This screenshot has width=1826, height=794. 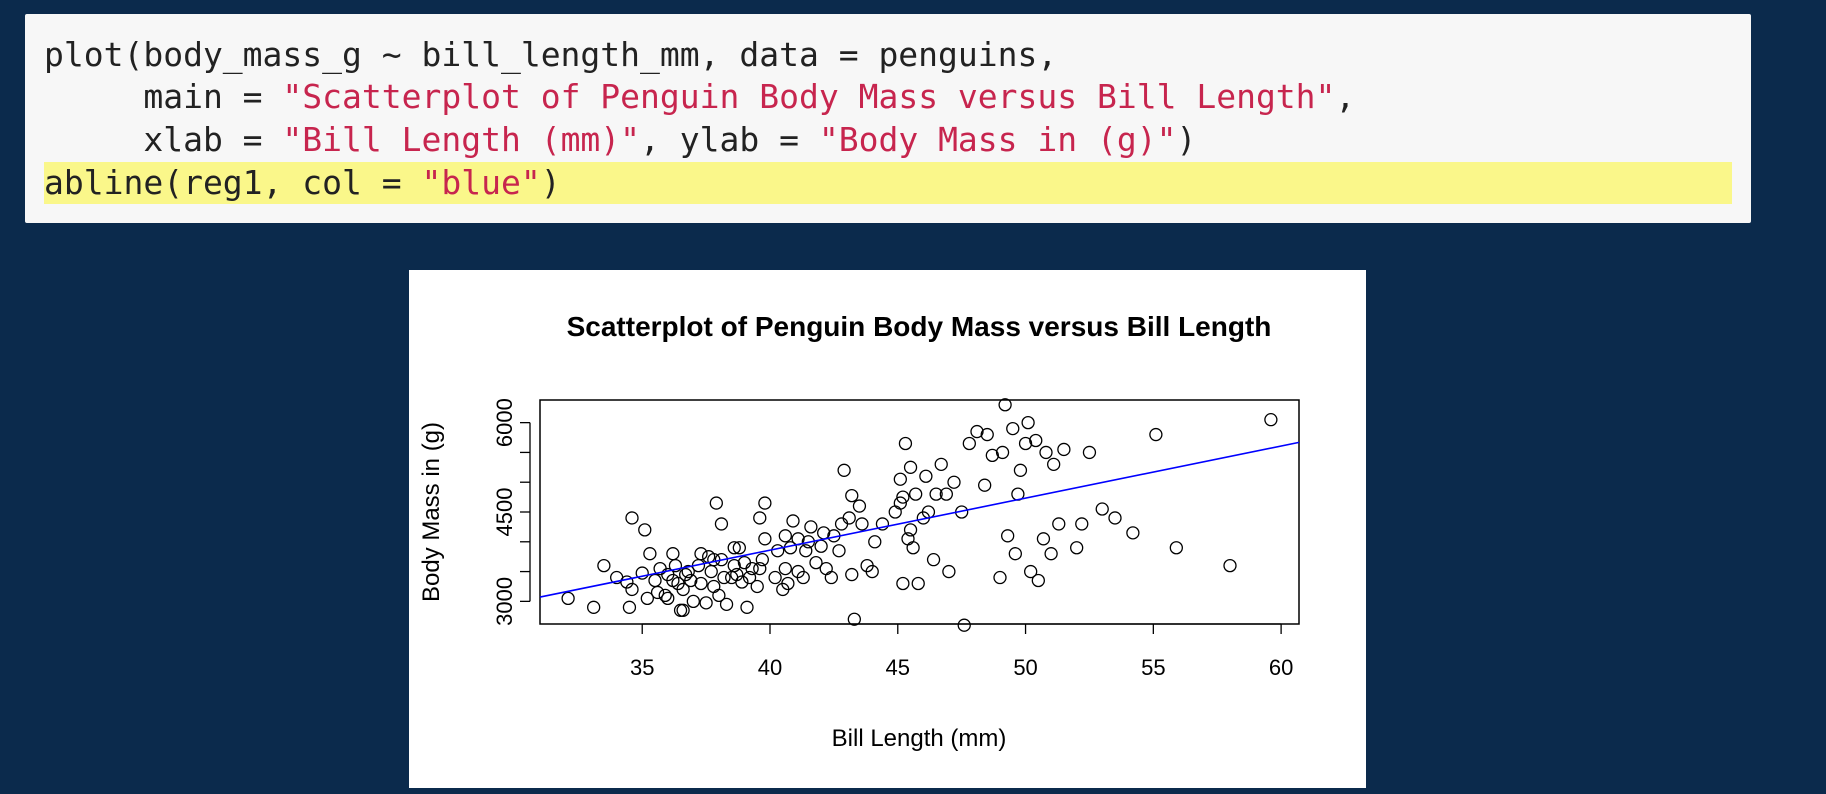 What do you see at coordinates (961, 651) in the screenshot?
I see `x-axis: 35 40 45 50 55 60` at bounding box center [961, 651].